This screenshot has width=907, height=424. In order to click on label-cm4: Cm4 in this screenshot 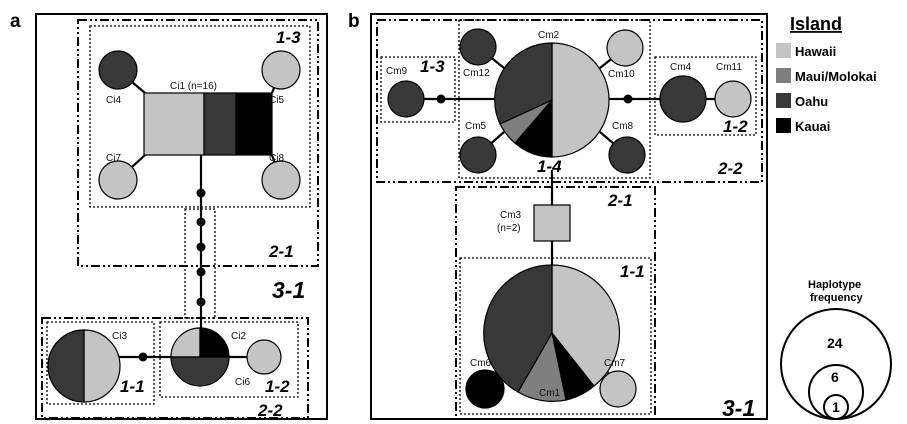, I will do `click(681, 67)`.